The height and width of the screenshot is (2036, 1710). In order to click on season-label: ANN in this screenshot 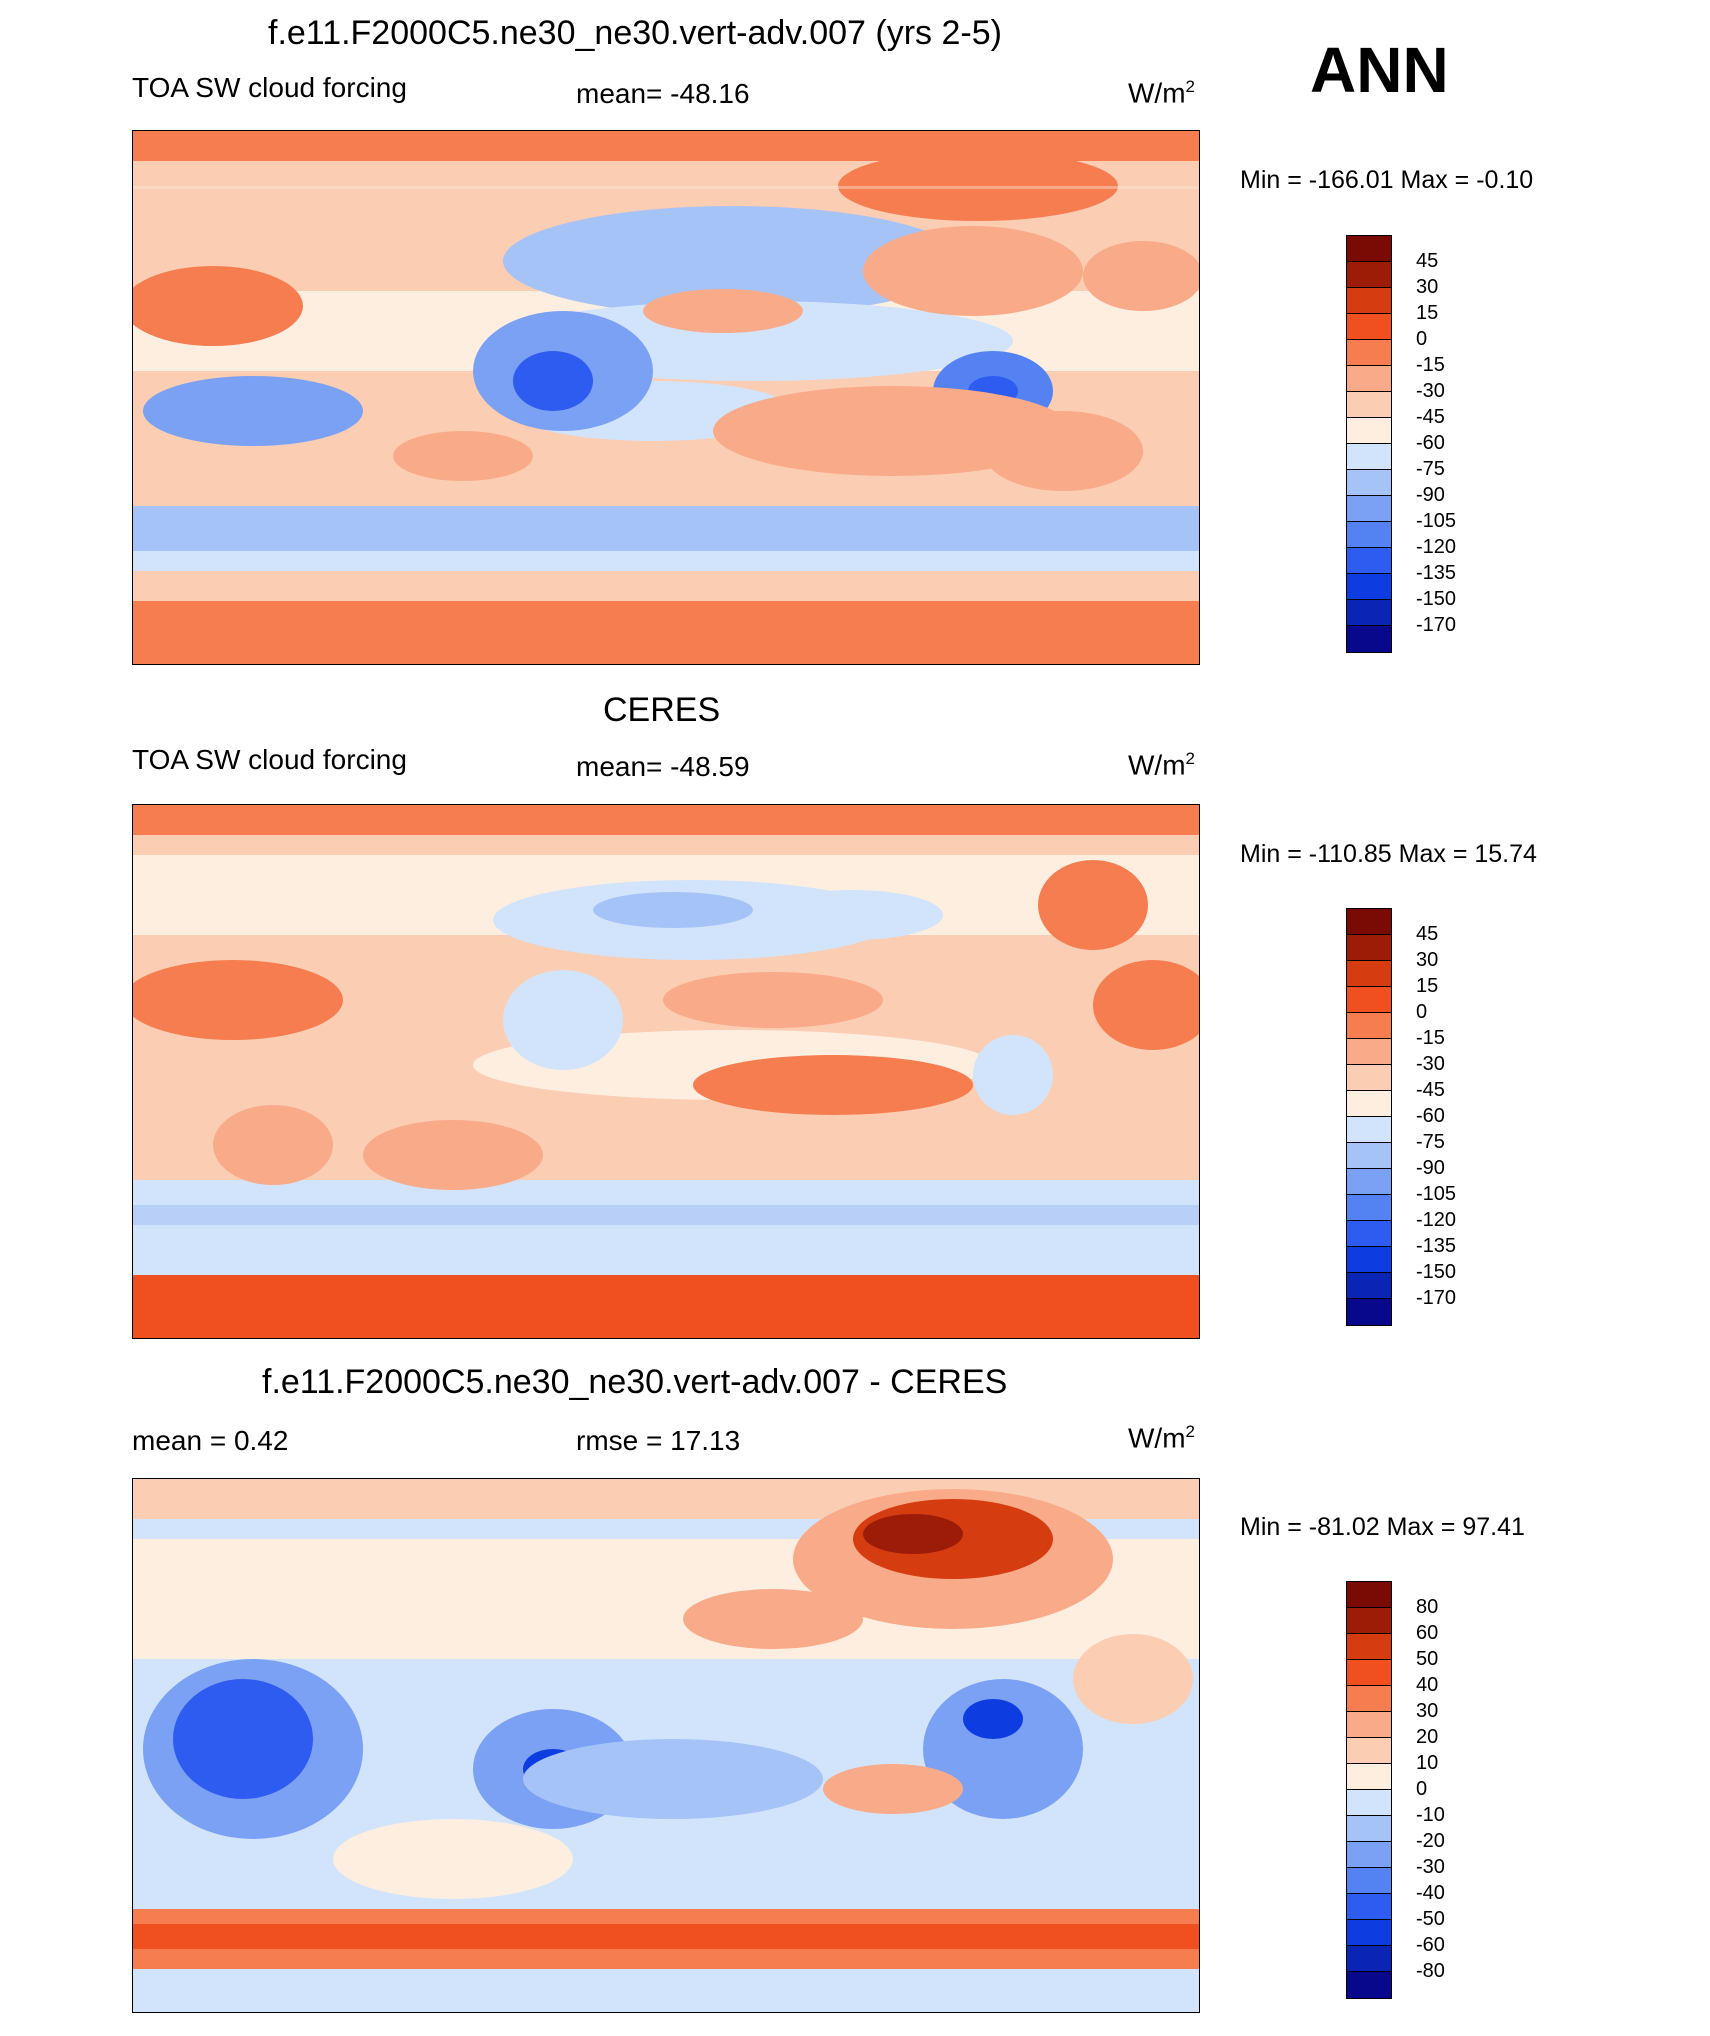, I will do `click(1379, 70)`.